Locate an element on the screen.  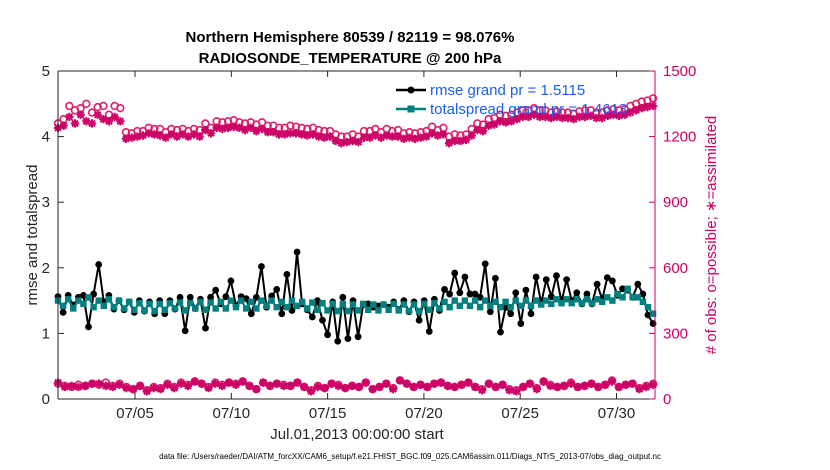
series-low_assimilated is located at coordinates (355, 386).